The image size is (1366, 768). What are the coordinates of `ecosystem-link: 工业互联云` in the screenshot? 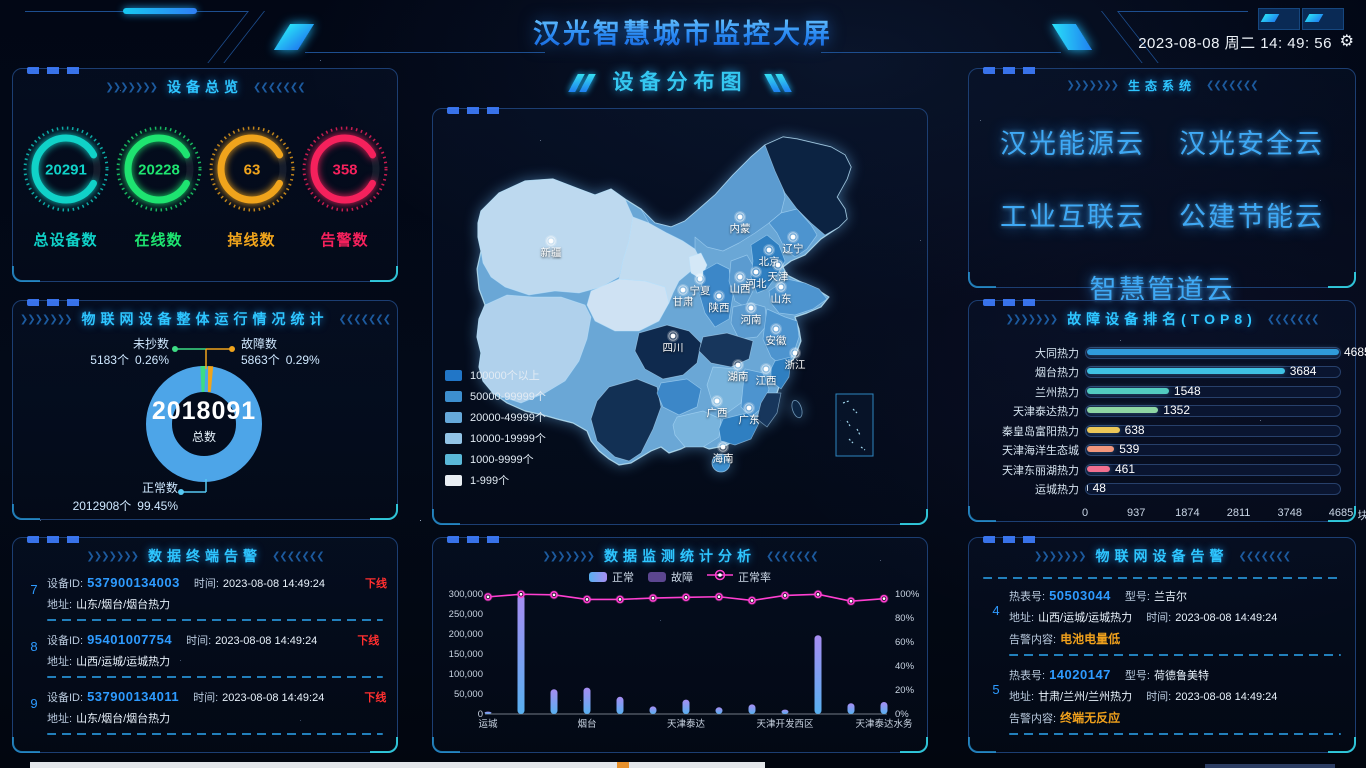 It's located at (1072, 217).